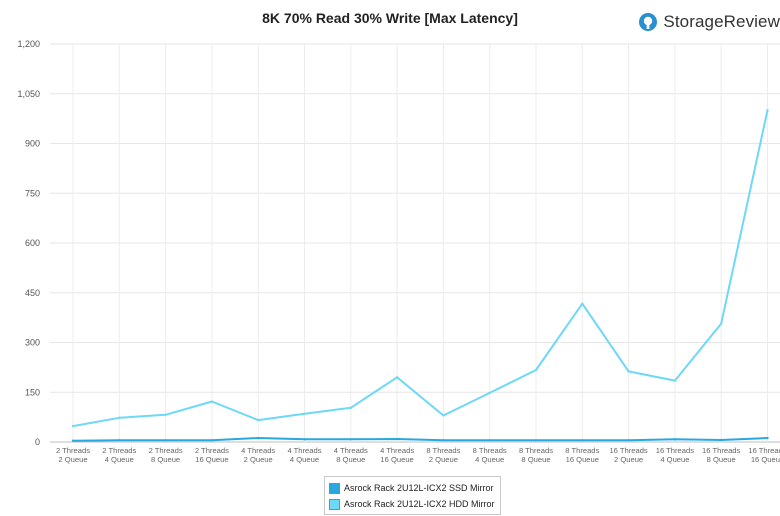 This screenshot has width=780, height=516. I want to click on y-tick-label: 0, so click(37, 442).